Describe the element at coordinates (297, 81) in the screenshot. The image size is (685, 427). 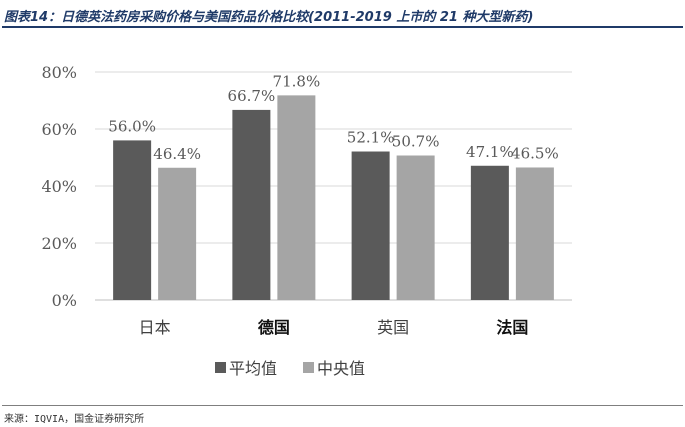
I see `data-label: 71.8%` at that location.